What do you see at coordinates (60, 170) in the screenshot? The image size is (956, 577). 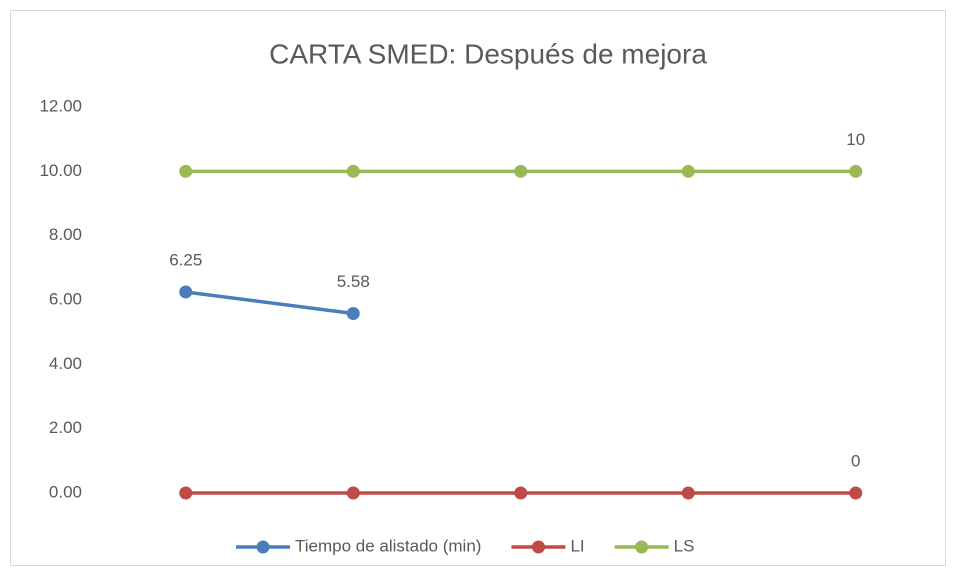 I see `y-tick-label: 10.00` at bounding box center [60, 170].